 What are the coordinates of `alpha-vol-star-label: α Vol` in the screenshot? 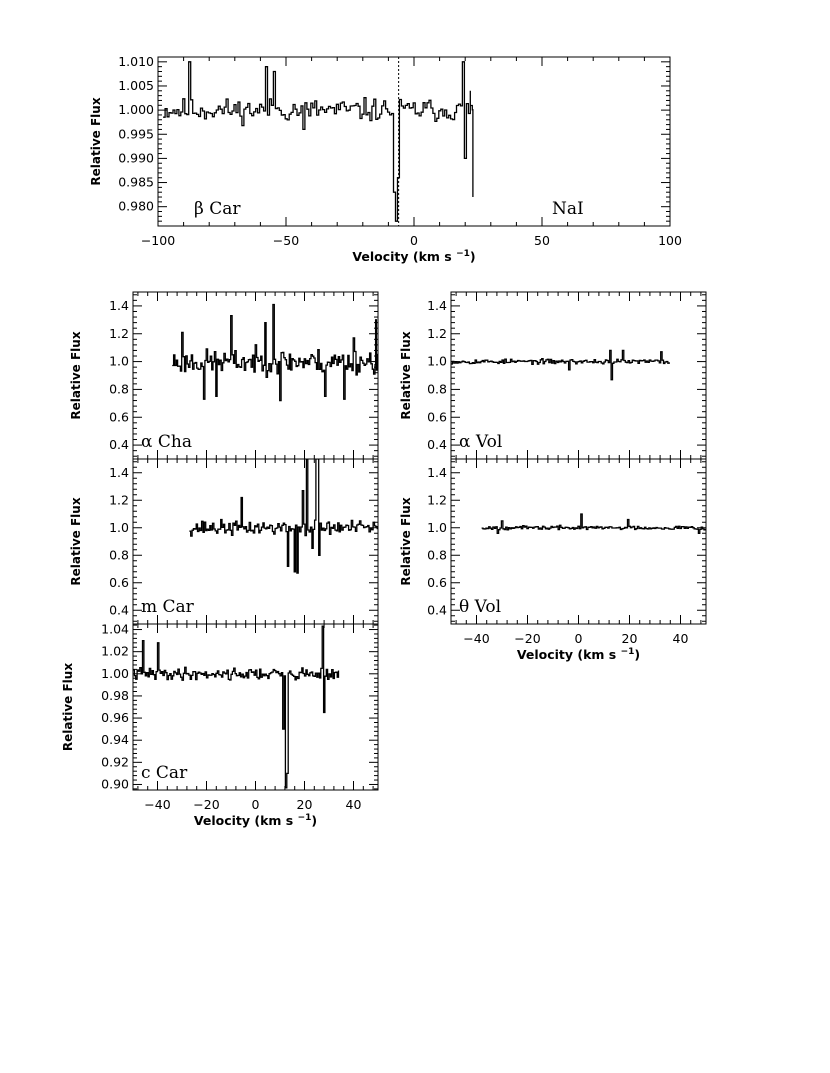 It's located at (480, 442).